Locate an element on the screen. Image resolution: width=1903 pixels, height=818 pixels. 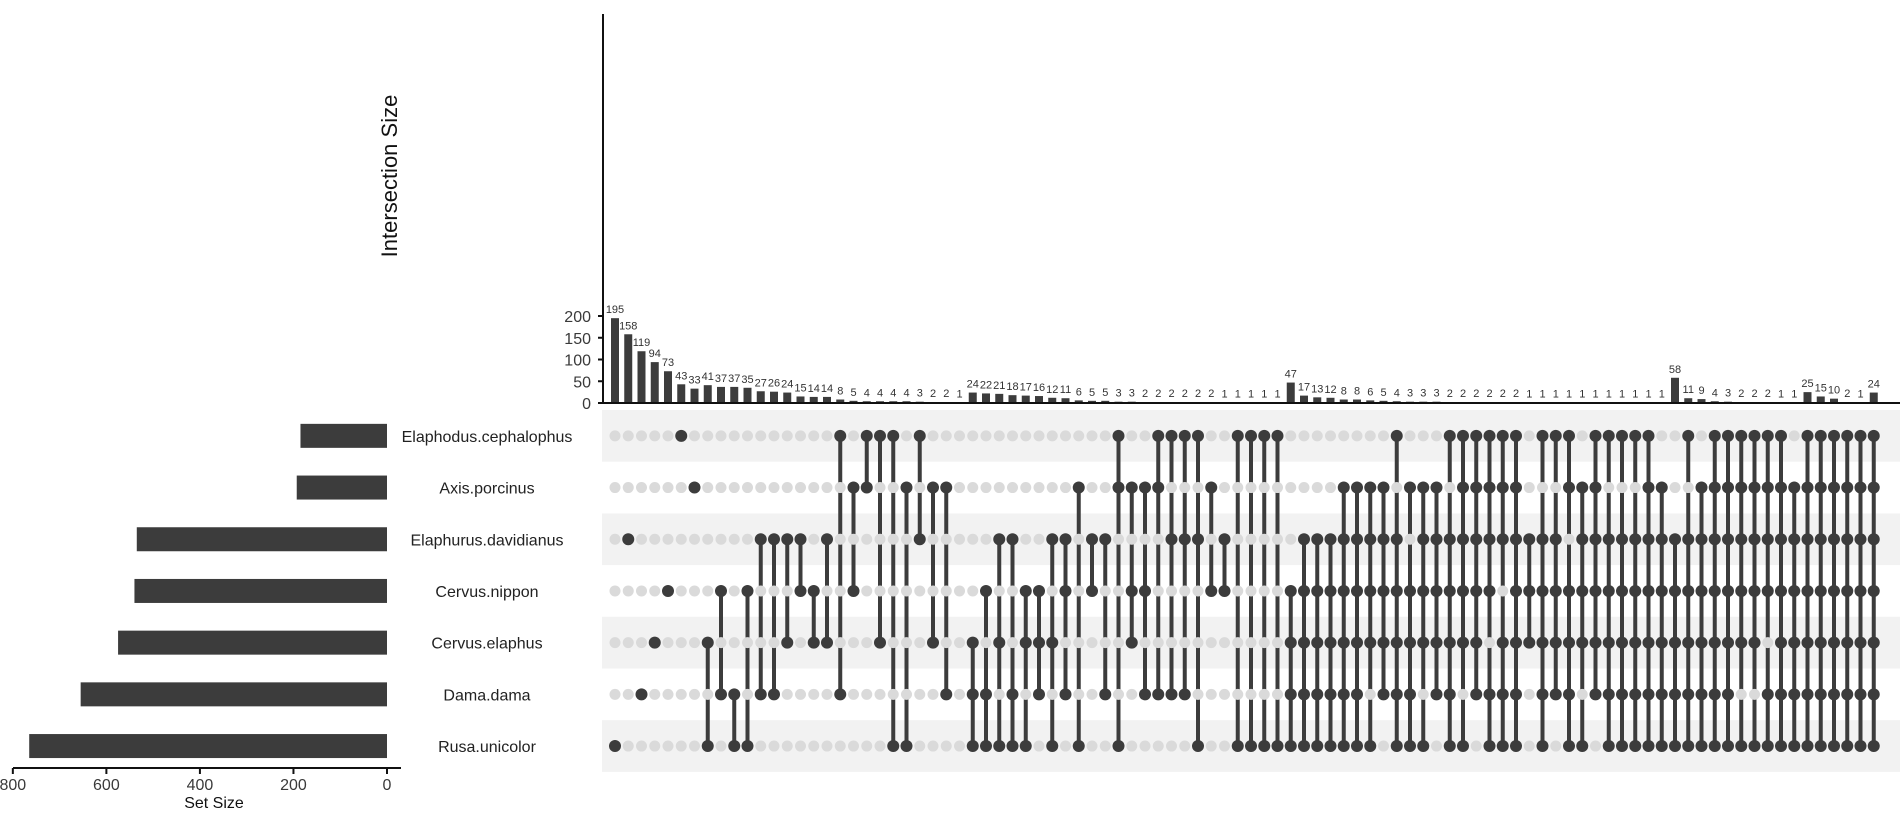
set-size-axis: 800 600 400 200 0 is located at coordinates (200, 780).